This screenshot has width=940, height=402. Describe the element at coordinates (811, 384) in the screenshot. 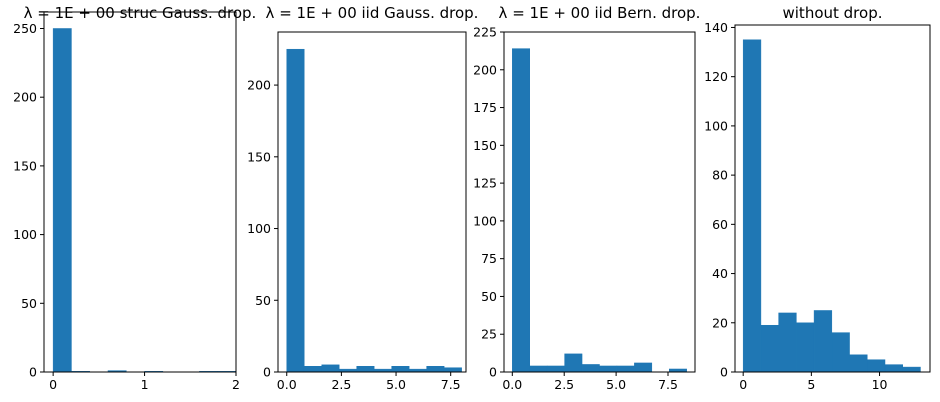

I see `x-tick-label: 5` at that location.